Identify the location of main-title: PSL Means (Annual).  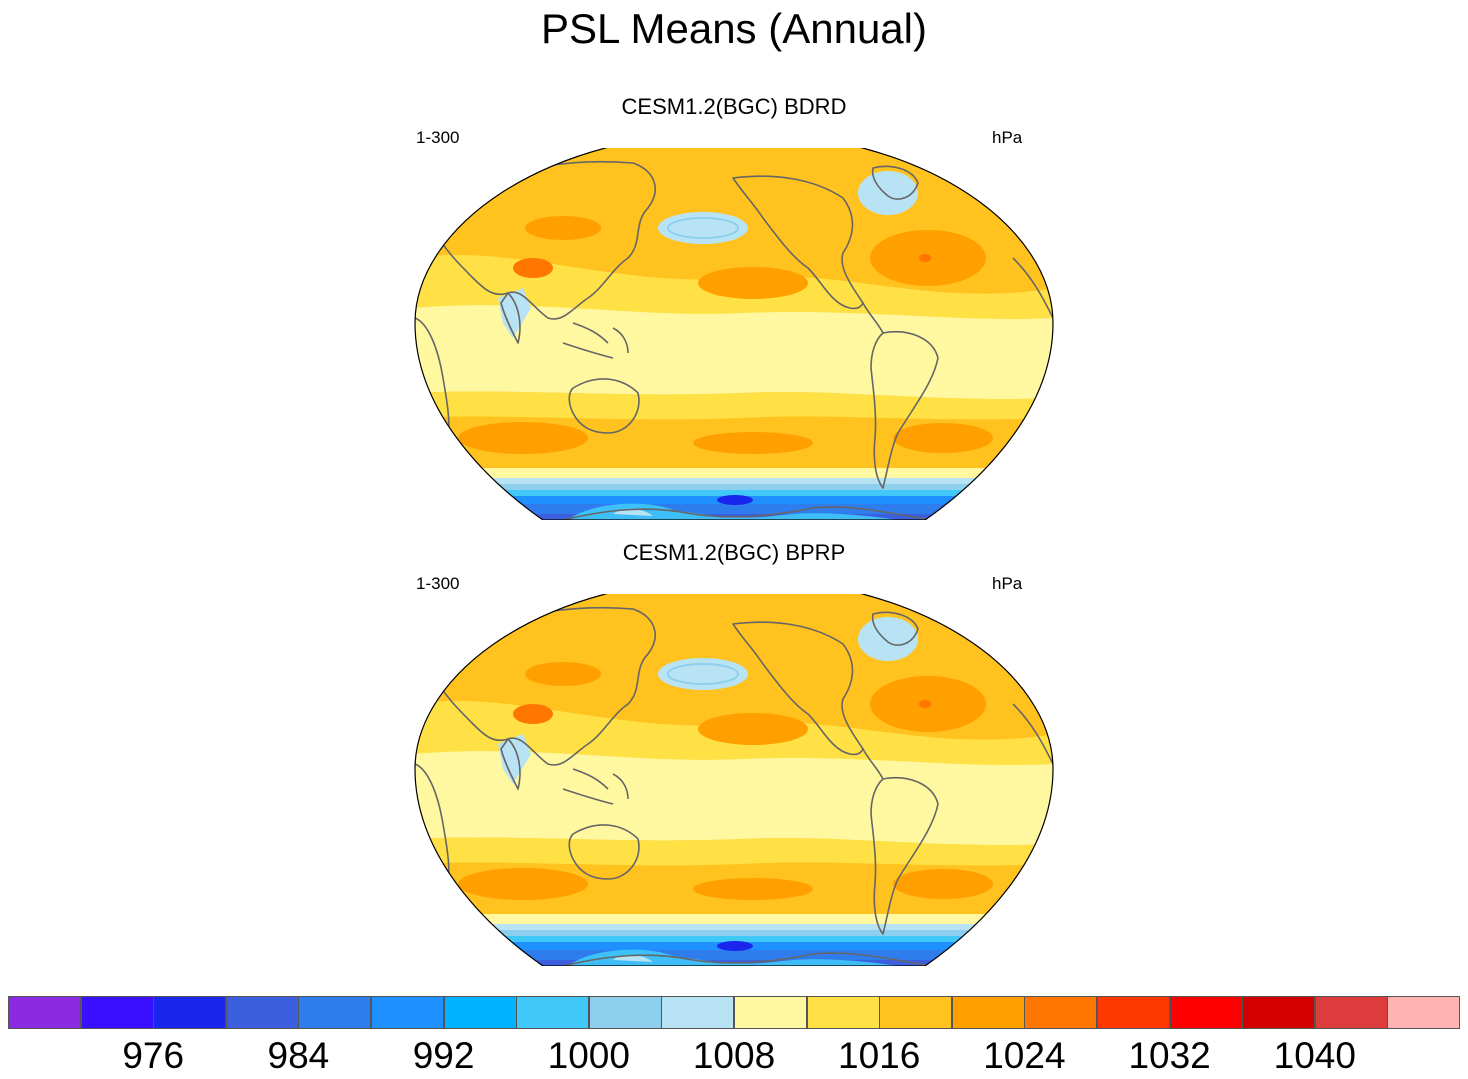
(734, 28).